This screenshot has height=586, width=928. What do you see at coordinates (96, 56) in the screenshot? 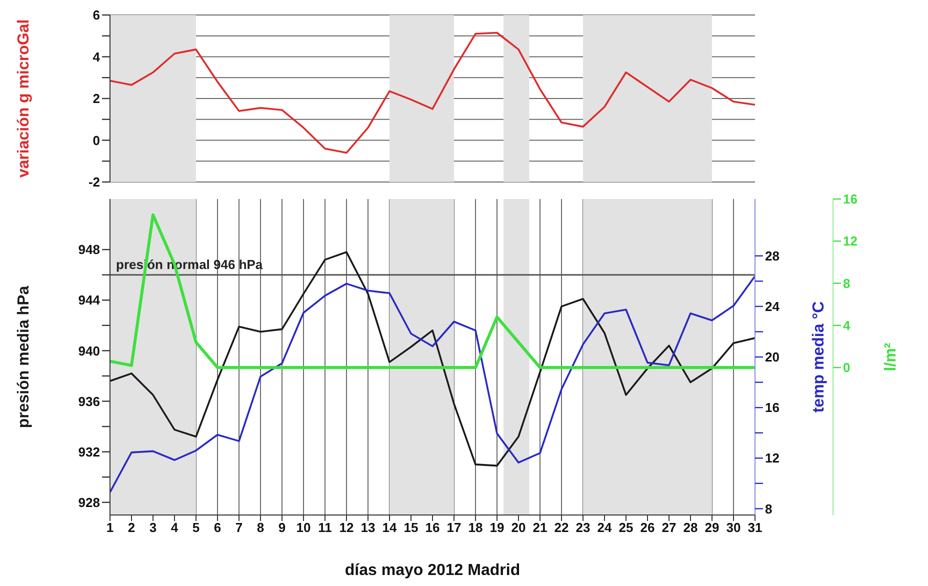
I see `y-tick-label: 4` at bounding box center [96, 56].